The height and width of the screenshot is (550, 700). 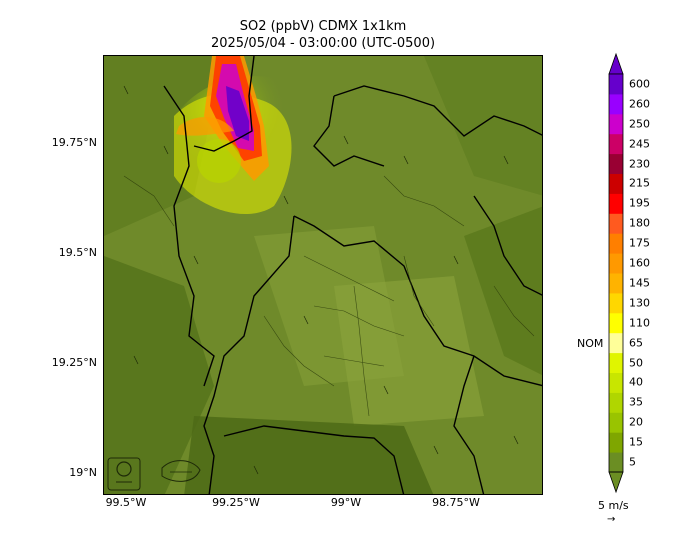 I want to click on colorbar-tick-label: 160, so click(x=639, y=263).